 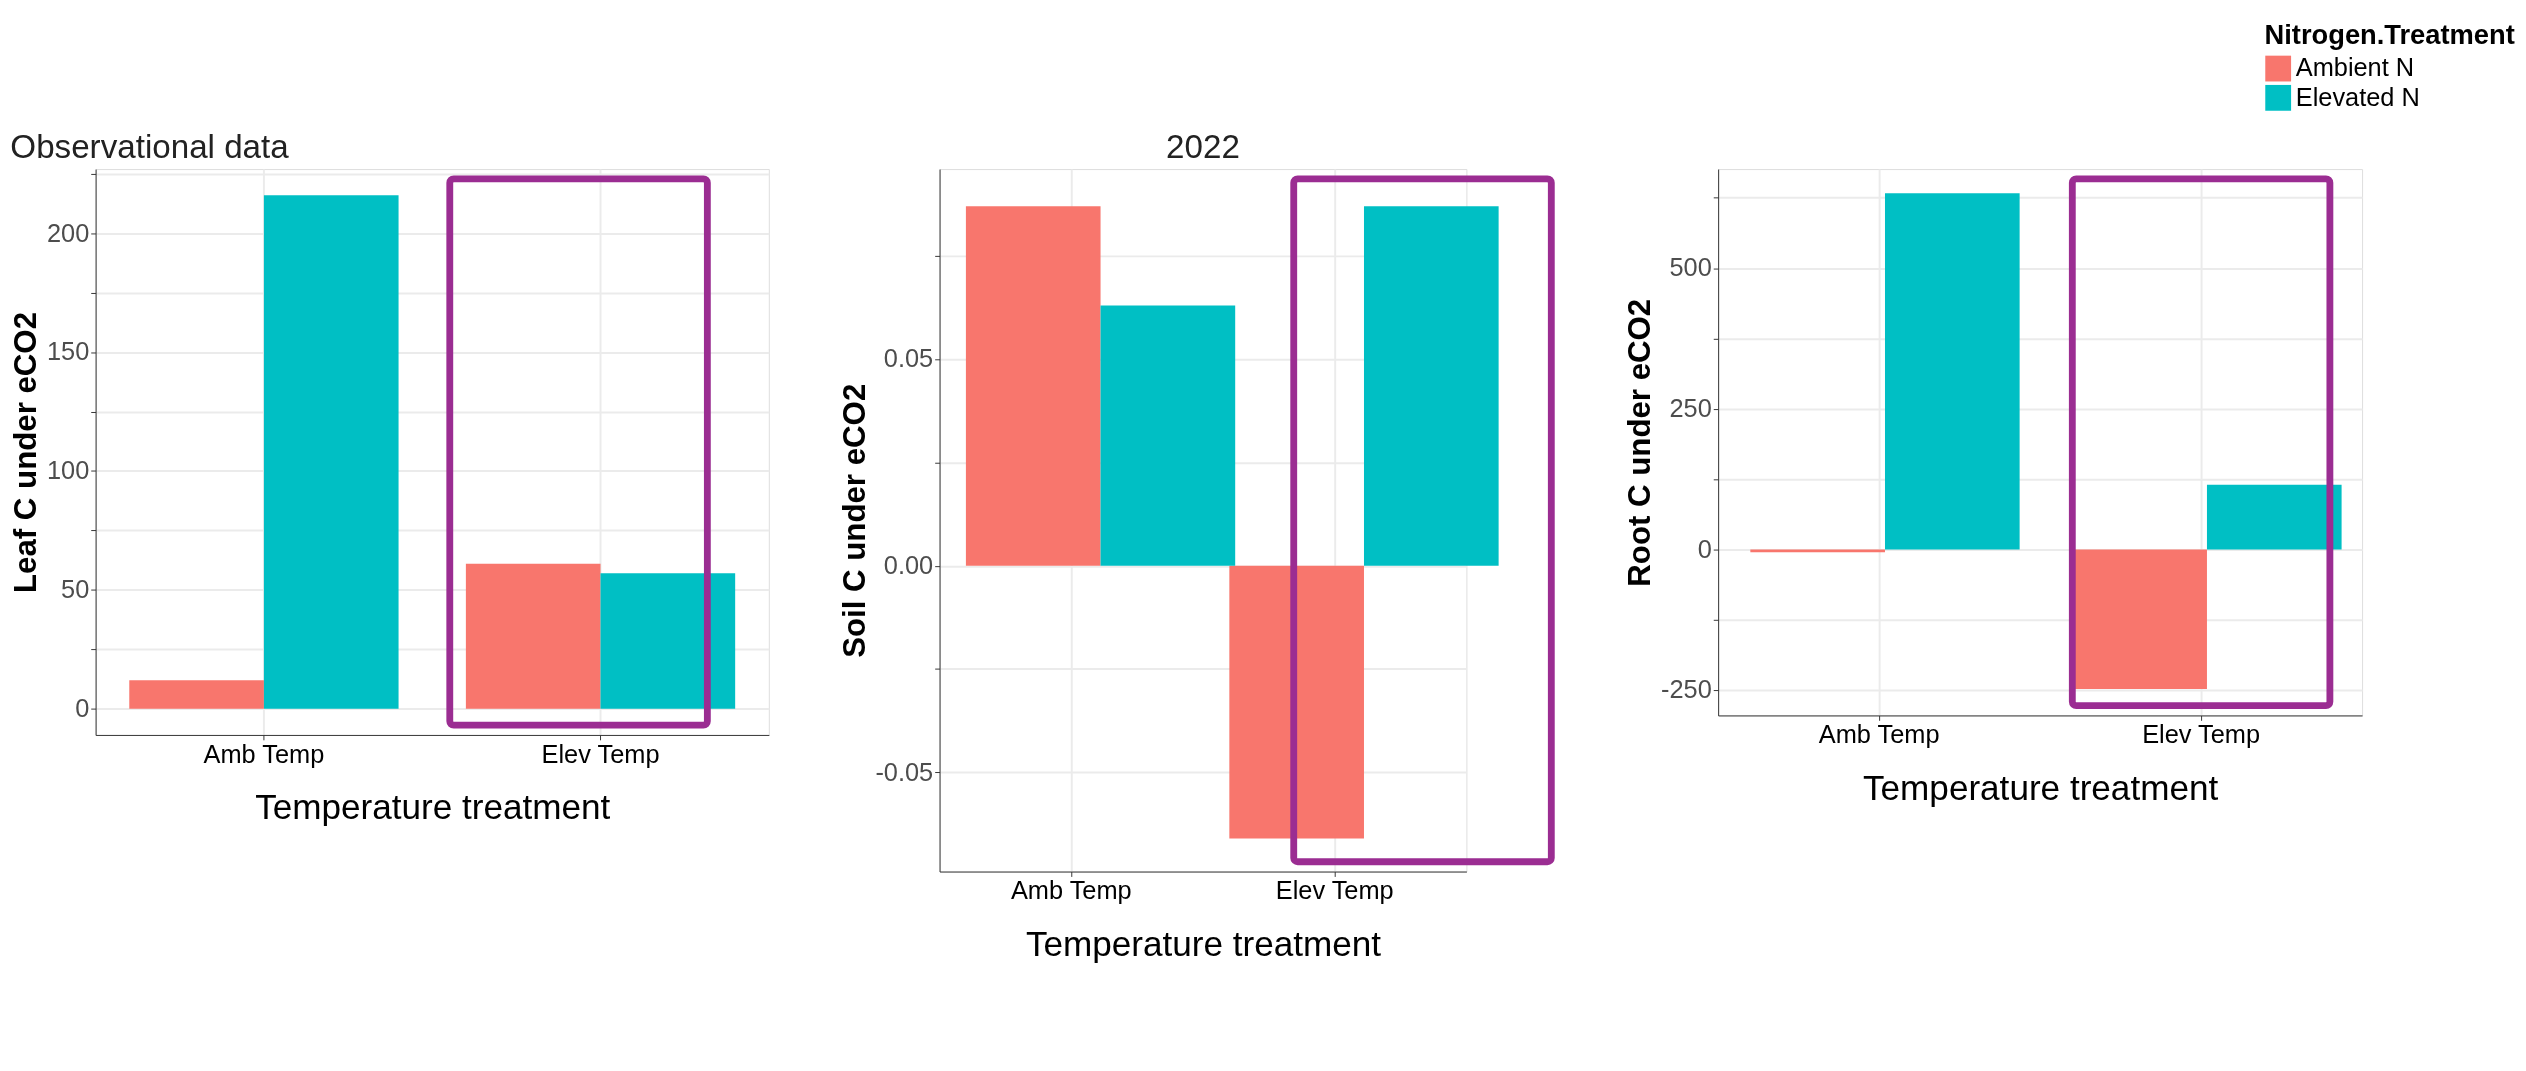 I want to click on chart-title: Observational data, so click(x=150, y=147).